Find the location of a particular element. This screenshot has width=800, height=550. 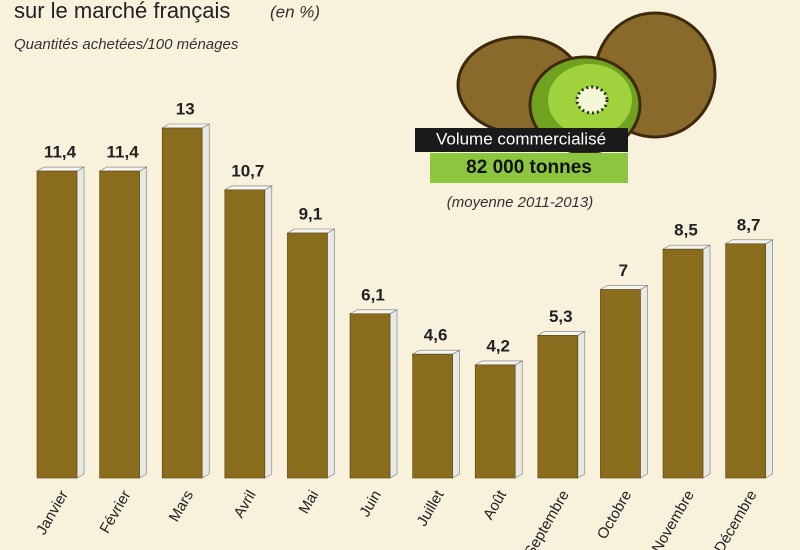

value-label: 8,7 is located at coordinates (749, 224).